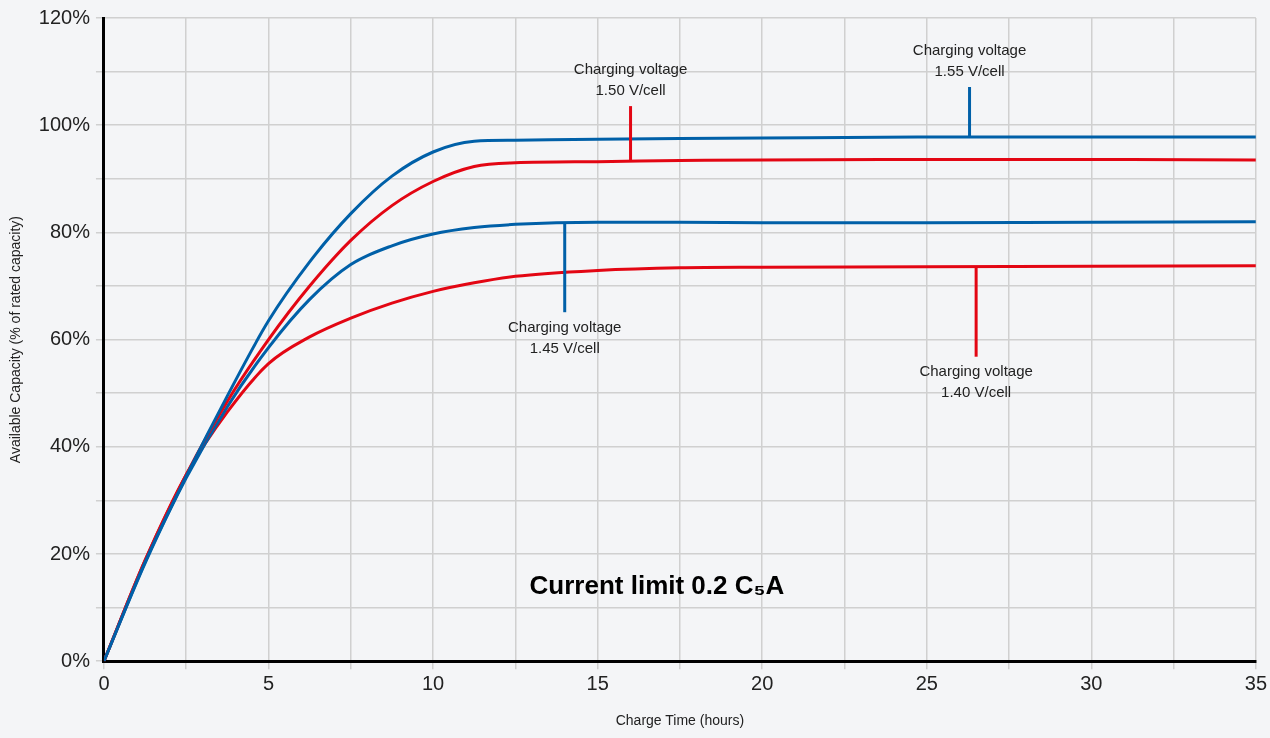 Image resolution: width=1270 pixels, height=738 pixels. Describe the element at coordinates (64, 123) in the screenshot. I see `y-tick-label: 100%` at that location.